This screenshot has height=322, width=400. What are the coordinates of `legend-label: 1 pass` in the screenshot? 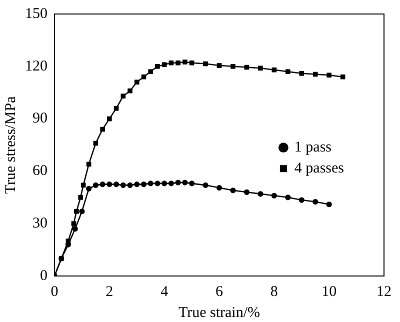 It's located at (313, 148).